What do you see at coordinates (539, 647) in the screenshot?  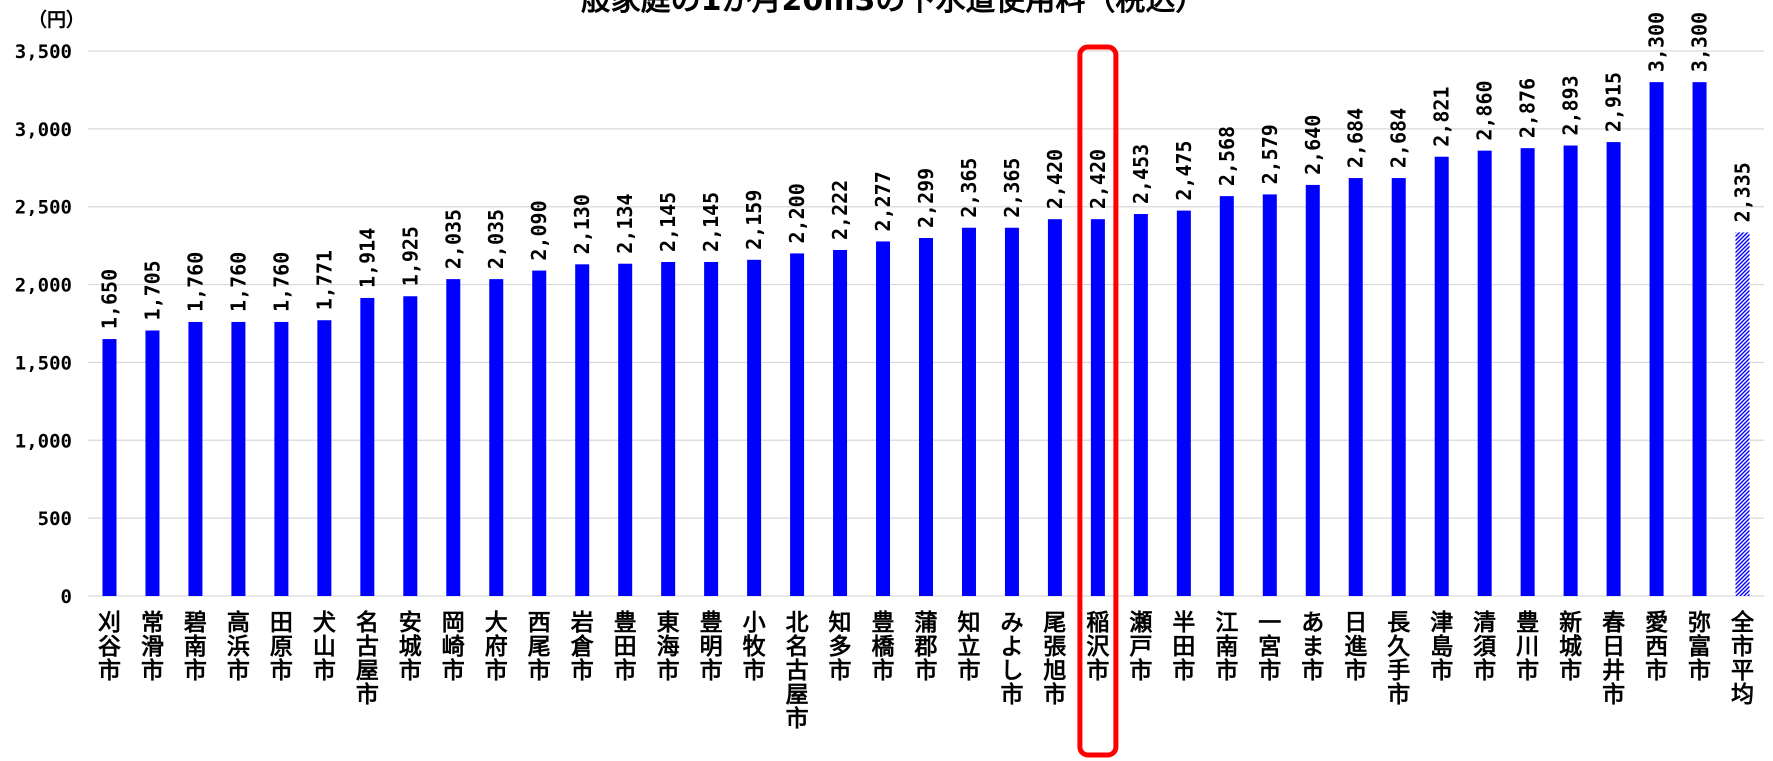 I see `category-label: 西尾市` at bounding box center [539, 647].